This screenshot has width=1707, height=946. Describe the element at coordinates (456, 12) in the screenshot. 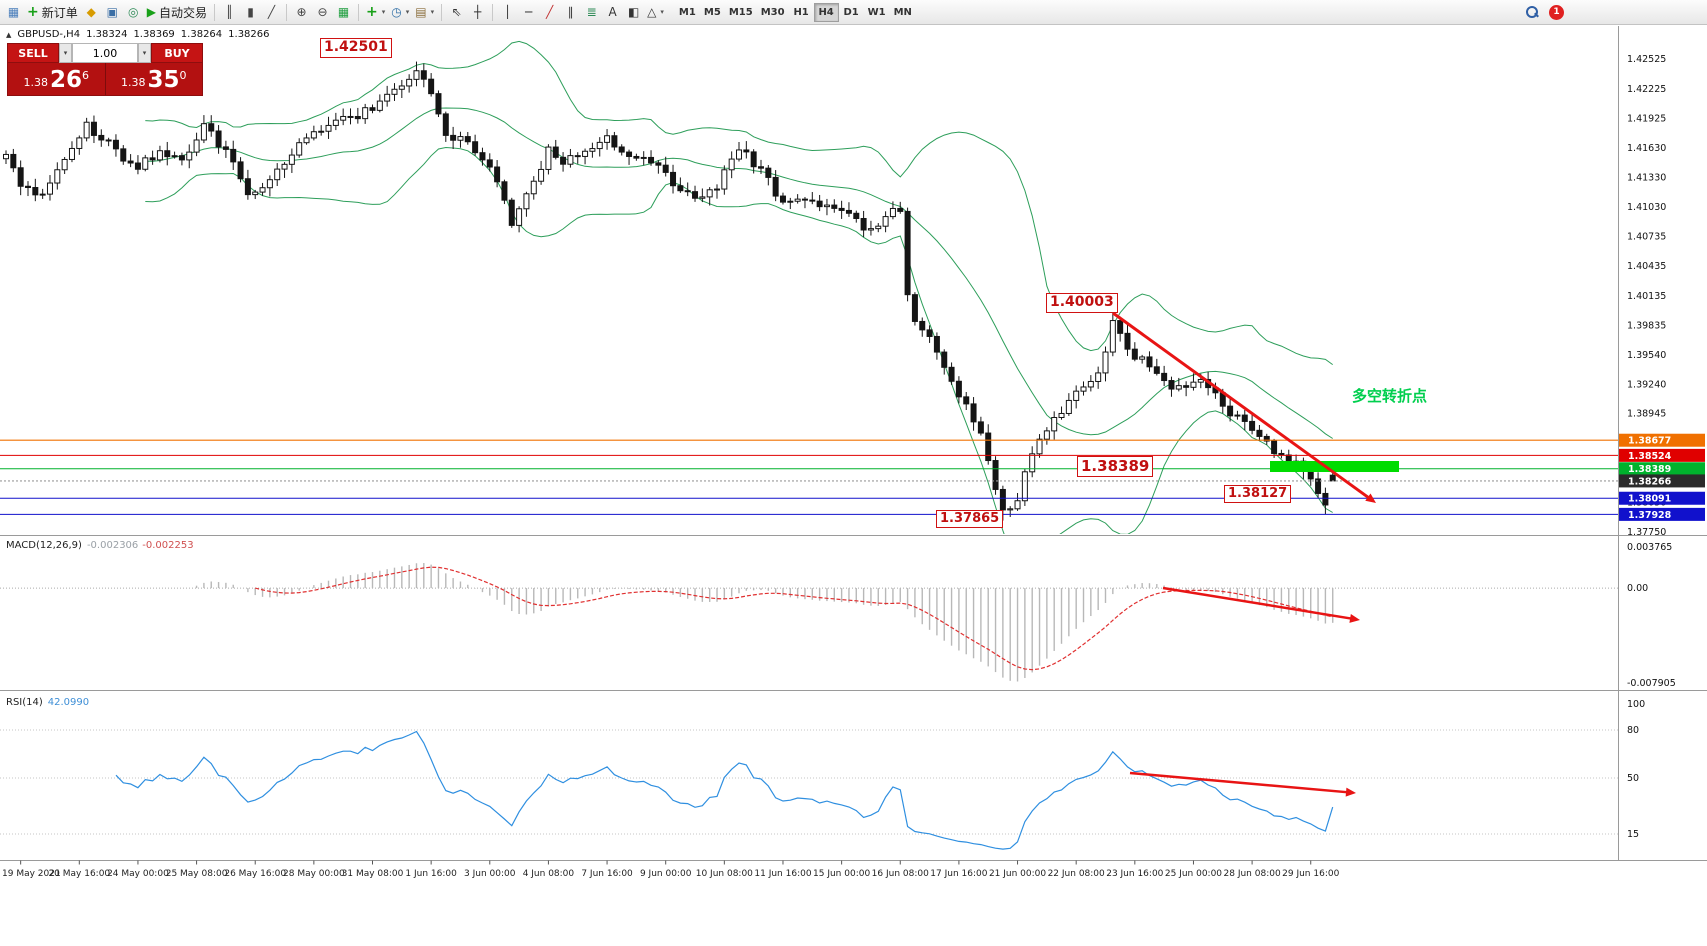

I see `cursor-icon: ⇖` at that location.